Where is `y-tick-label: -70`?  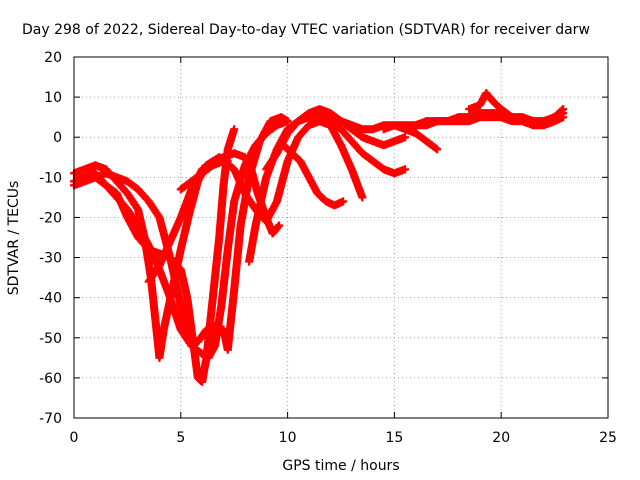
y-tick-label: -70 is located at coordinates (50, 419).